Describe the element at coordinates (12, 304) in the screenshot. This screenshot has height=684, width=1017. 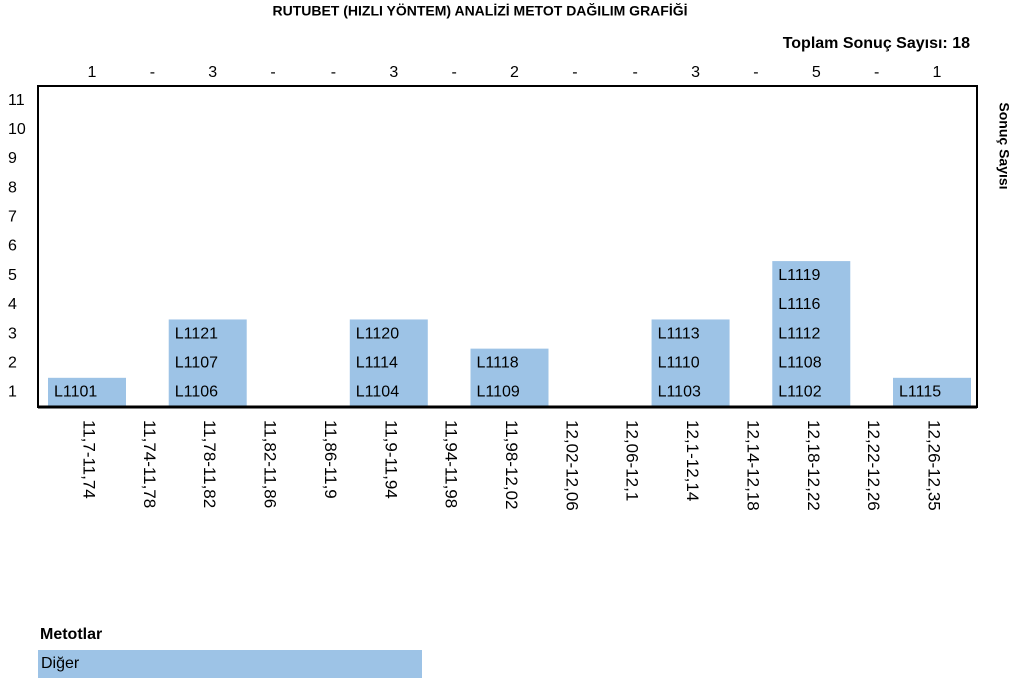
I see `y-tick-label: 4` at that location.